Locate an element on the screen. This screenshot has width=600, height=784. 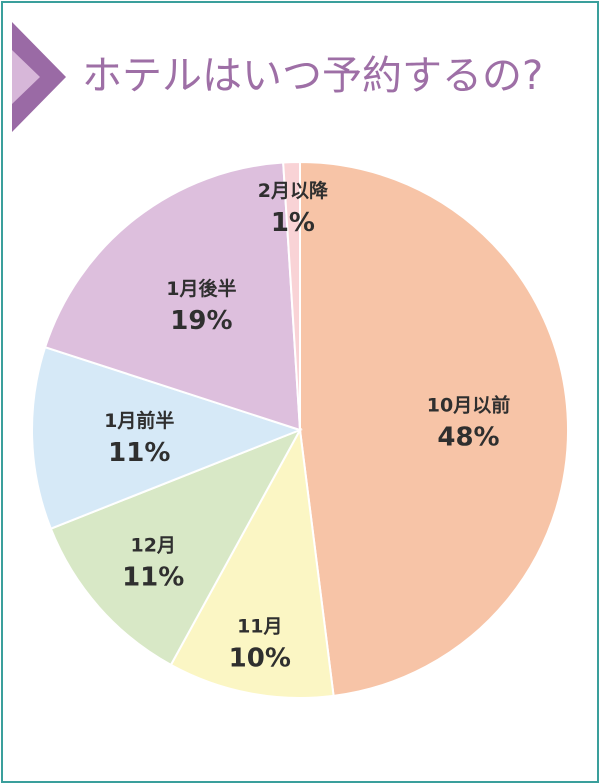
slice-value-label: 10% is located at coordinates (260, 659).